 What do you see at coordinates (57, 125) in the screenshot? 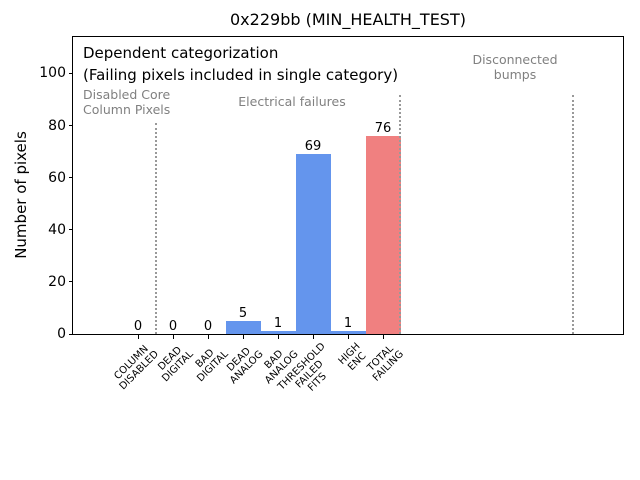
I see `y-tick-label: 80` at bounding box center [57, 125].